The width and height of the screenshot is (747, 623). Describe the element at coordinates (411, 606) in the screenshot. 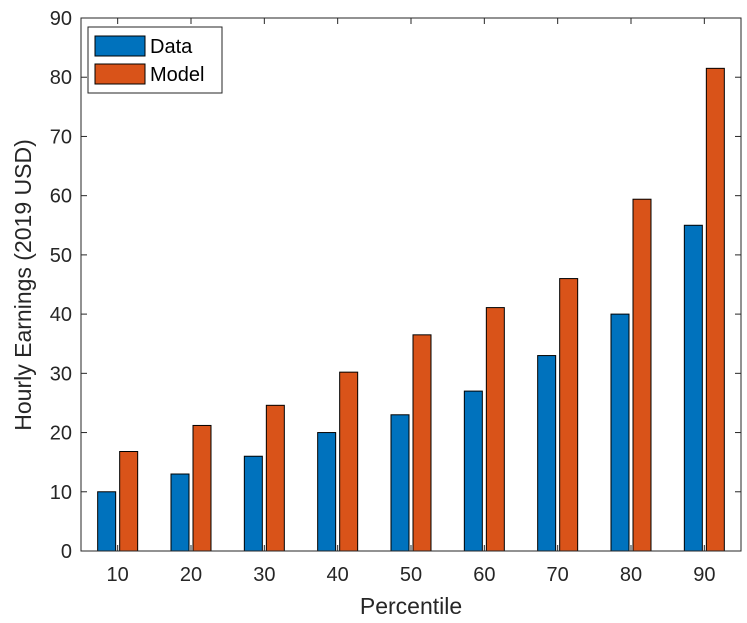

I see `x-axis-title: Percentile` at that location.